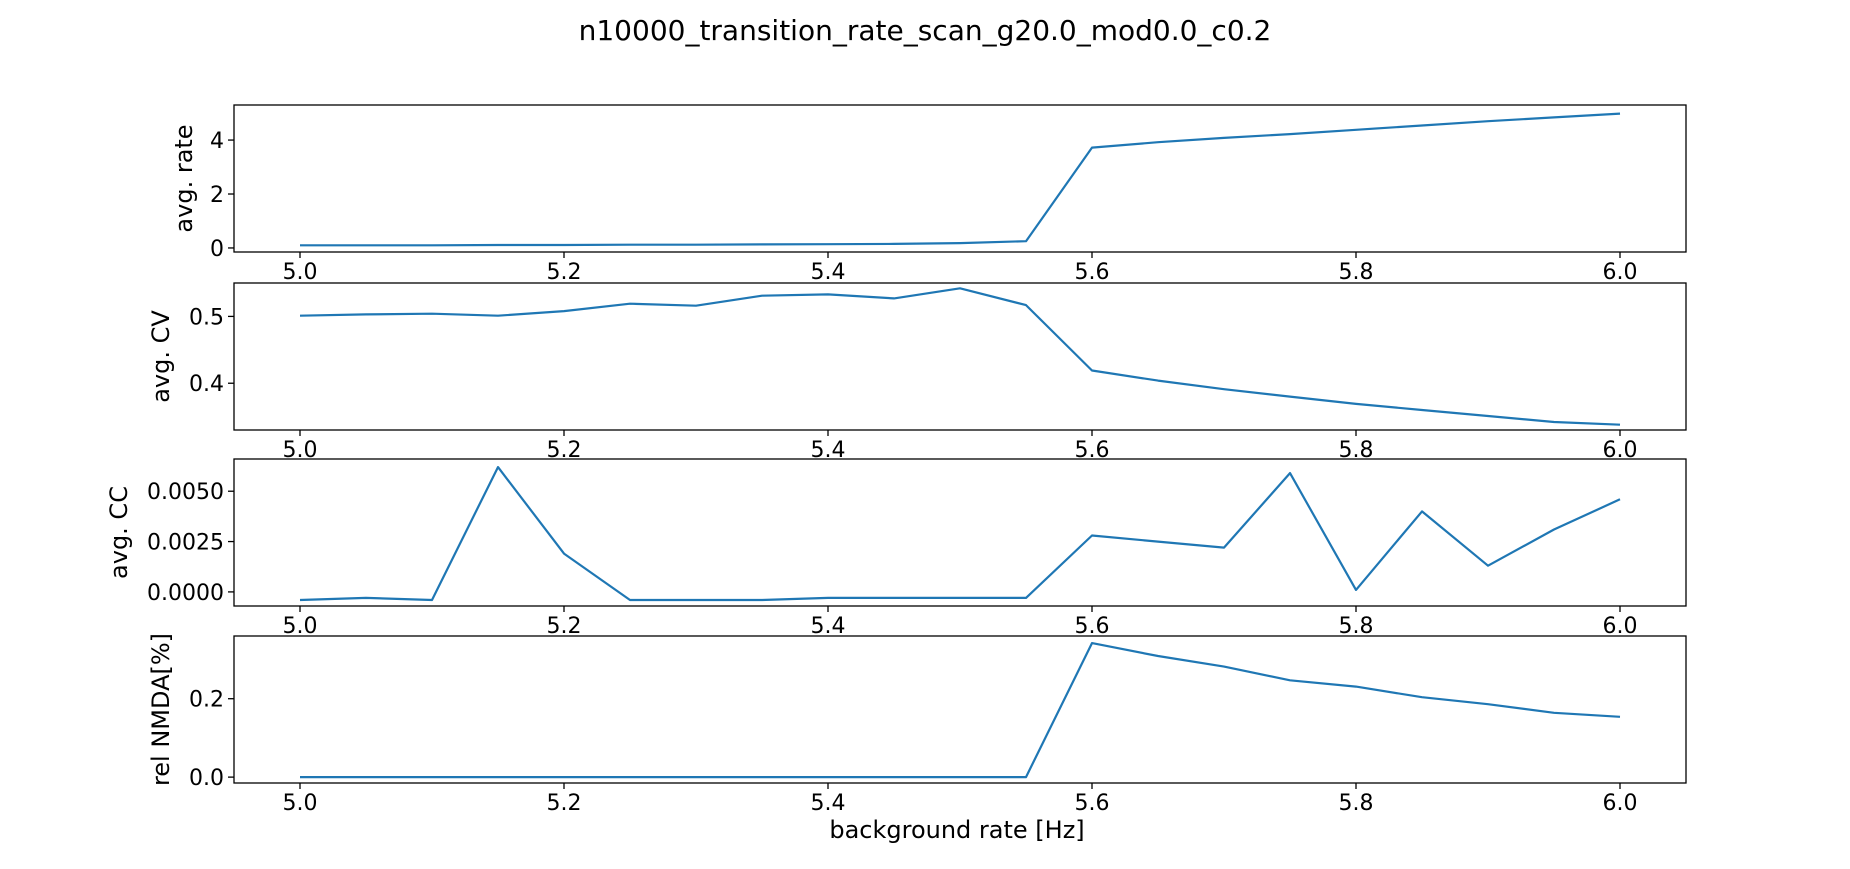 This screenshot has height=869, width=1850. Describe the element at coordinates (956, 830) in the screenshot. I see `x-axis-label: background rate [Hz]` at that location.